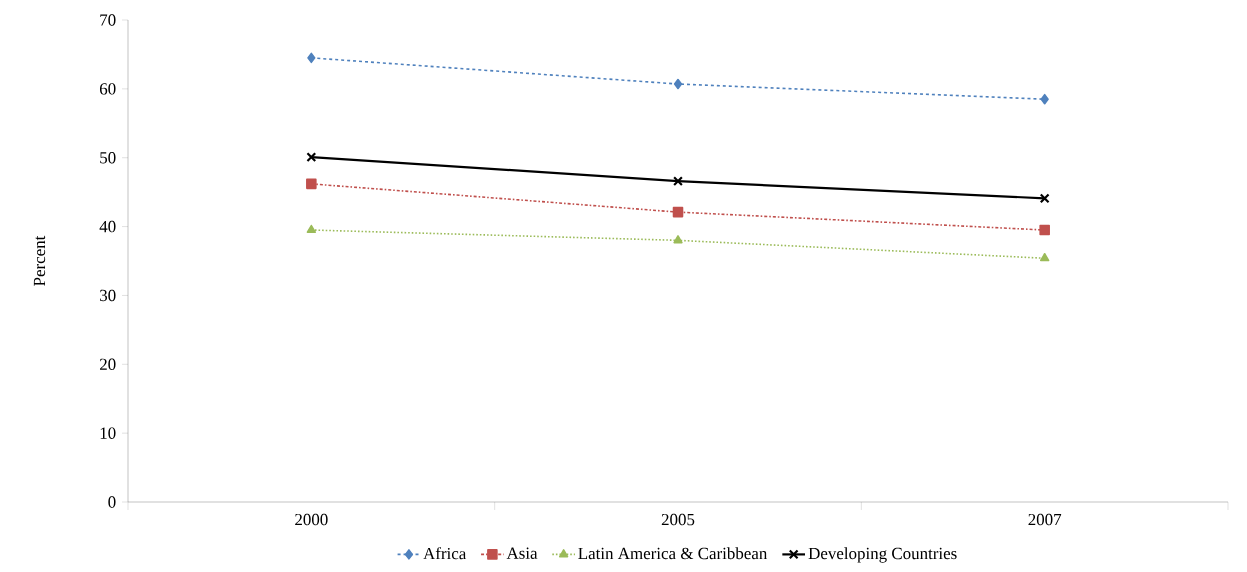 The width and height of the screenshot is (1247, 572). What do you see at coordinates (107, 89) in the screenshot?
I see `y-tick-label: 60` at bounding box center [107, 89].